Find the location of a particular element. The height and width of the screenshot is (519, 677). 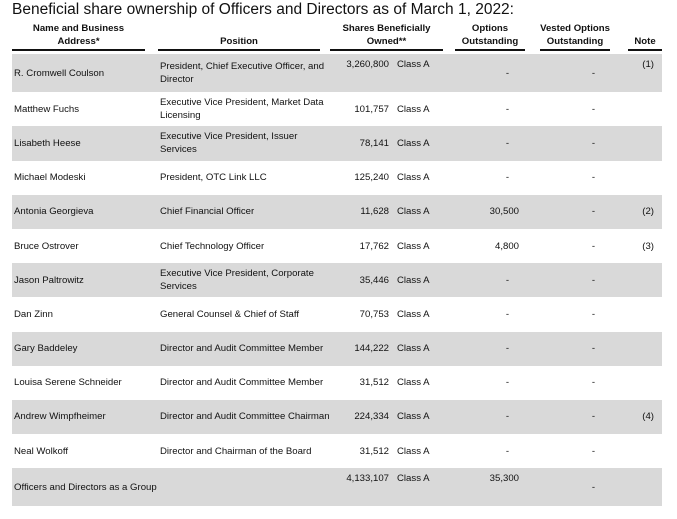

row-name: Matthew Fuchs is located at coordinates (47, 109).